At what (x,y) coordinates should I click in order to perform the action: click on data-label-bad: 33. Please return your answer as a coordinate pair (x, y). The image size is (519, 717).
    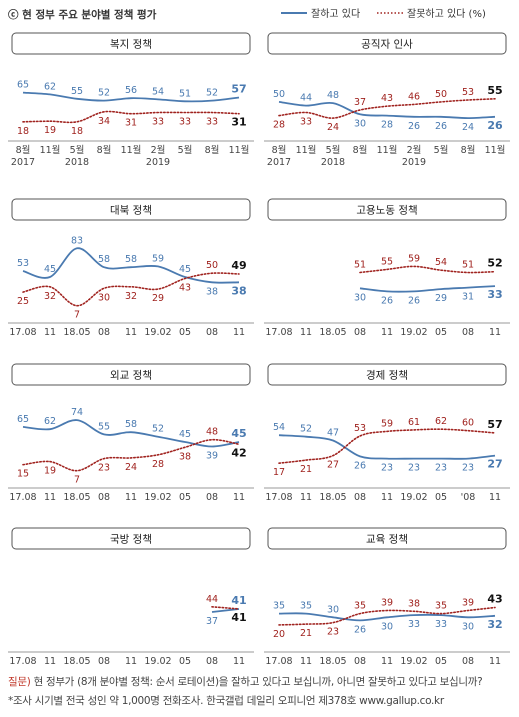
    Looking at the image, I should click on (185, 121).